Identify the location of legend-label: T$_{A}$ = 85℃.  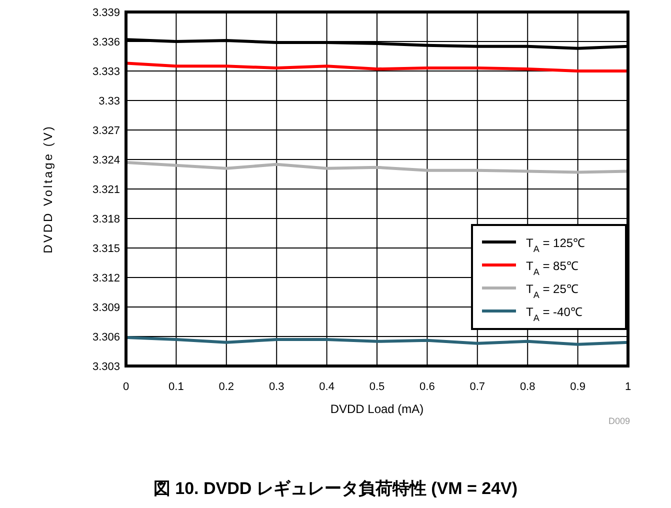
(552, 268).